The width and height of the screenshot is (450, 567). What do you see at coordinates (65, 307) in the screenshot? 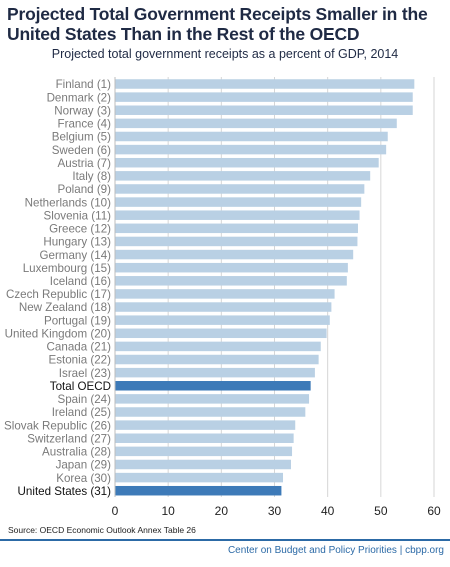
I see `category-label: New Zealand (18)` at bounding box center [65, 307].